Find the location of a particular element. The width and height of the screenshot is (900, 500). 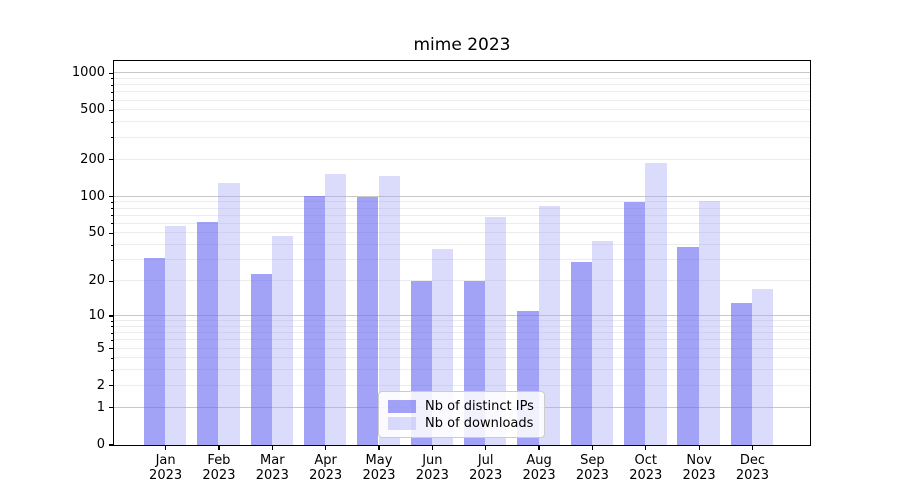

legend-swatch-downloads is located at coordinates (402, 423).